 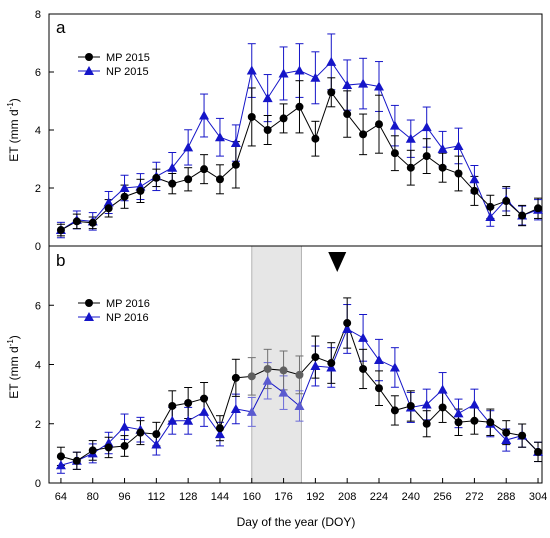 What do you see at coordinates (474, 497) in the screenshot?
I see `x-tick-label: 272` at bounding box center [474, 497].